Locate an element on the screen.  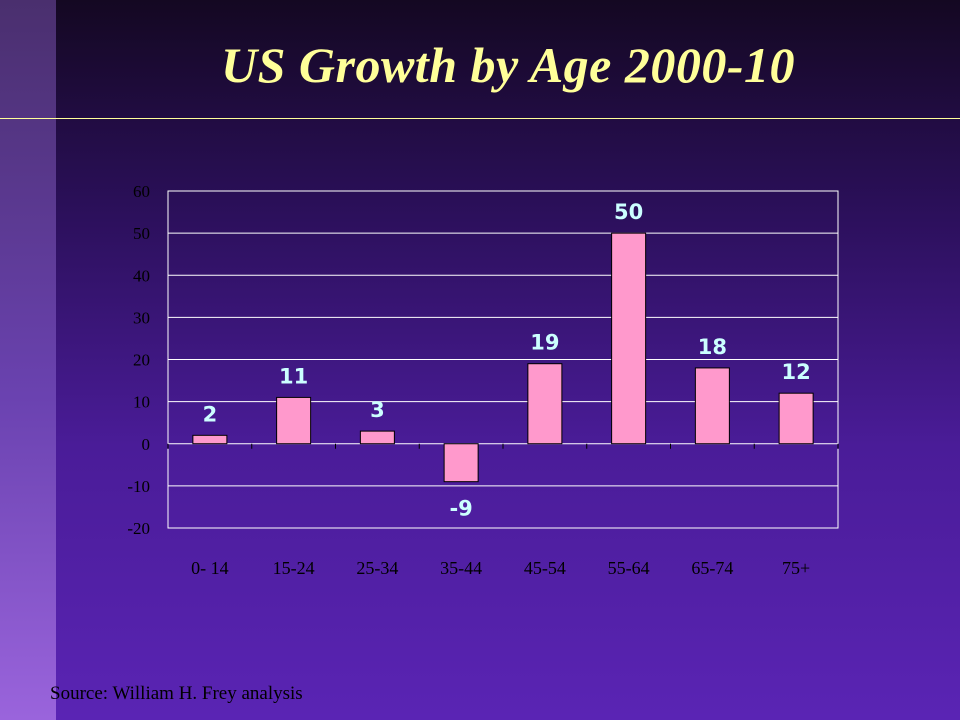
y-tick-label: 60 is located at coordinates (141, 191).